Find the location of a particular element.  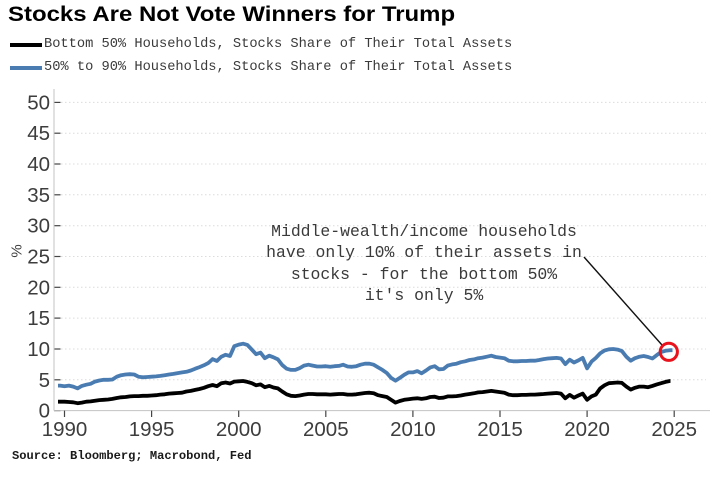

svg-text: 5 is located at coordinates (44, 380).